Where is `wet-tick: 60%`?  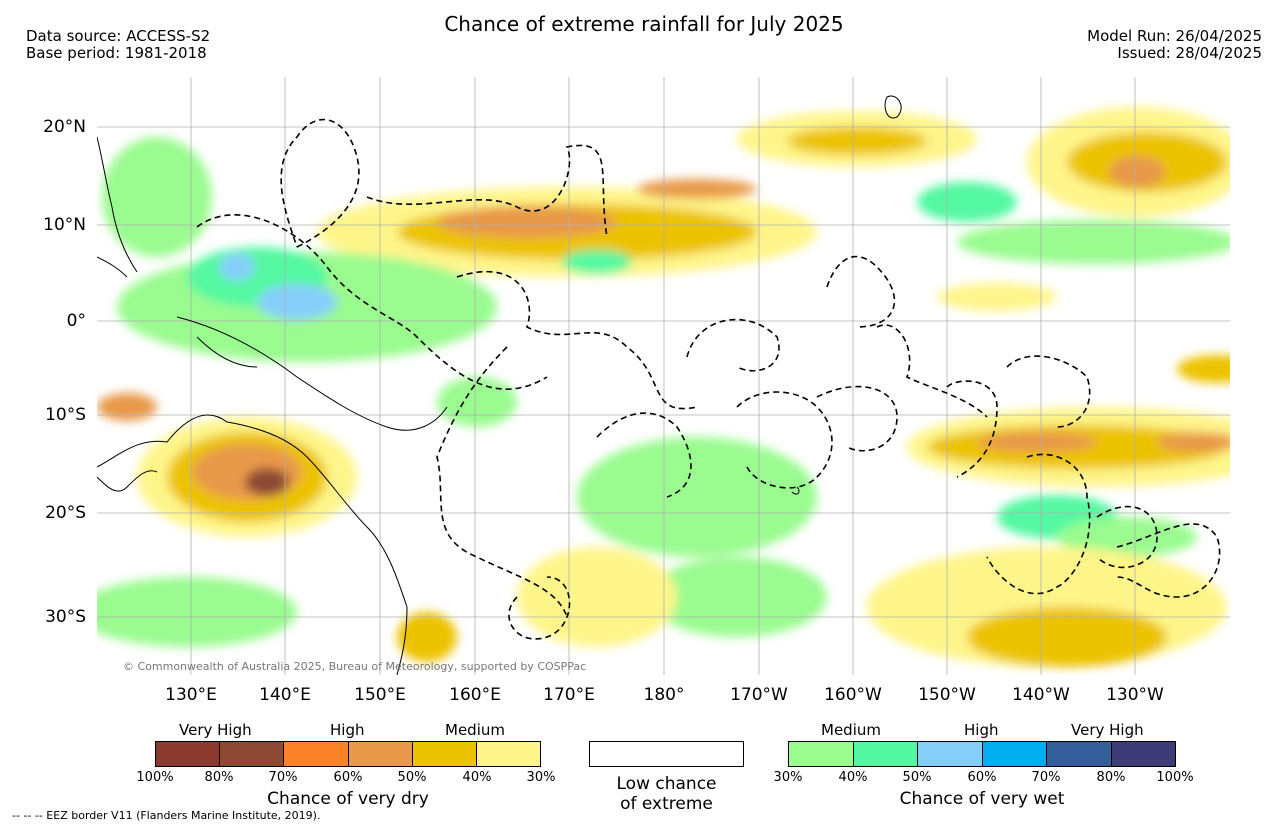
wet-tick: 60% is located at coordinates (982, 777).